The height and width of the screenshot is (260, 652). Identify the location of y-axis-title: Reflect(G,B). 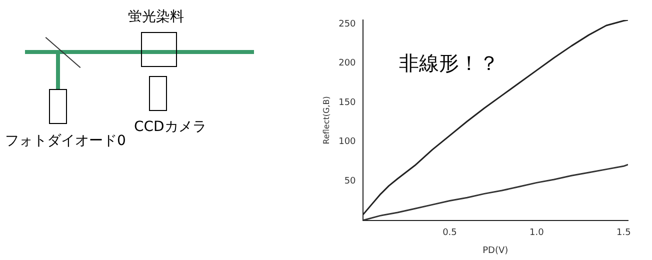
(326, 120).